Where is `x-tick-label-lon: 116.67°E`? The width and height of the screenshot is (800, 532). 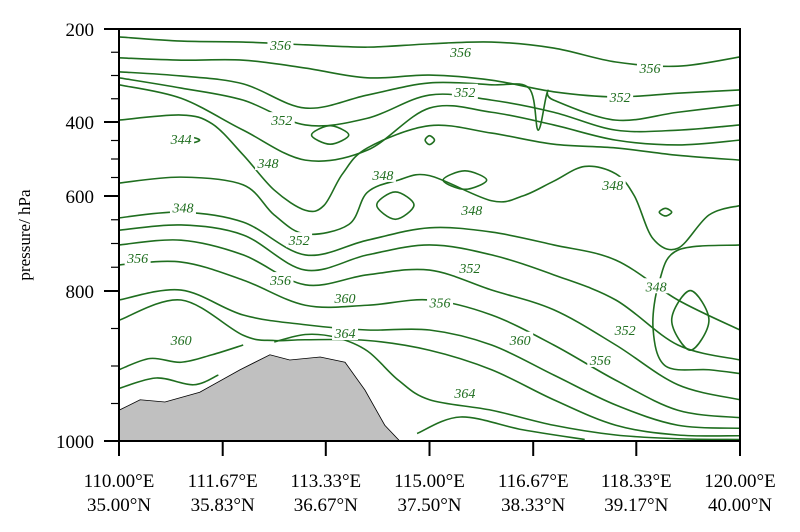 x-tick-label-lon: 116.67°E is located at coordinates (533, 481).